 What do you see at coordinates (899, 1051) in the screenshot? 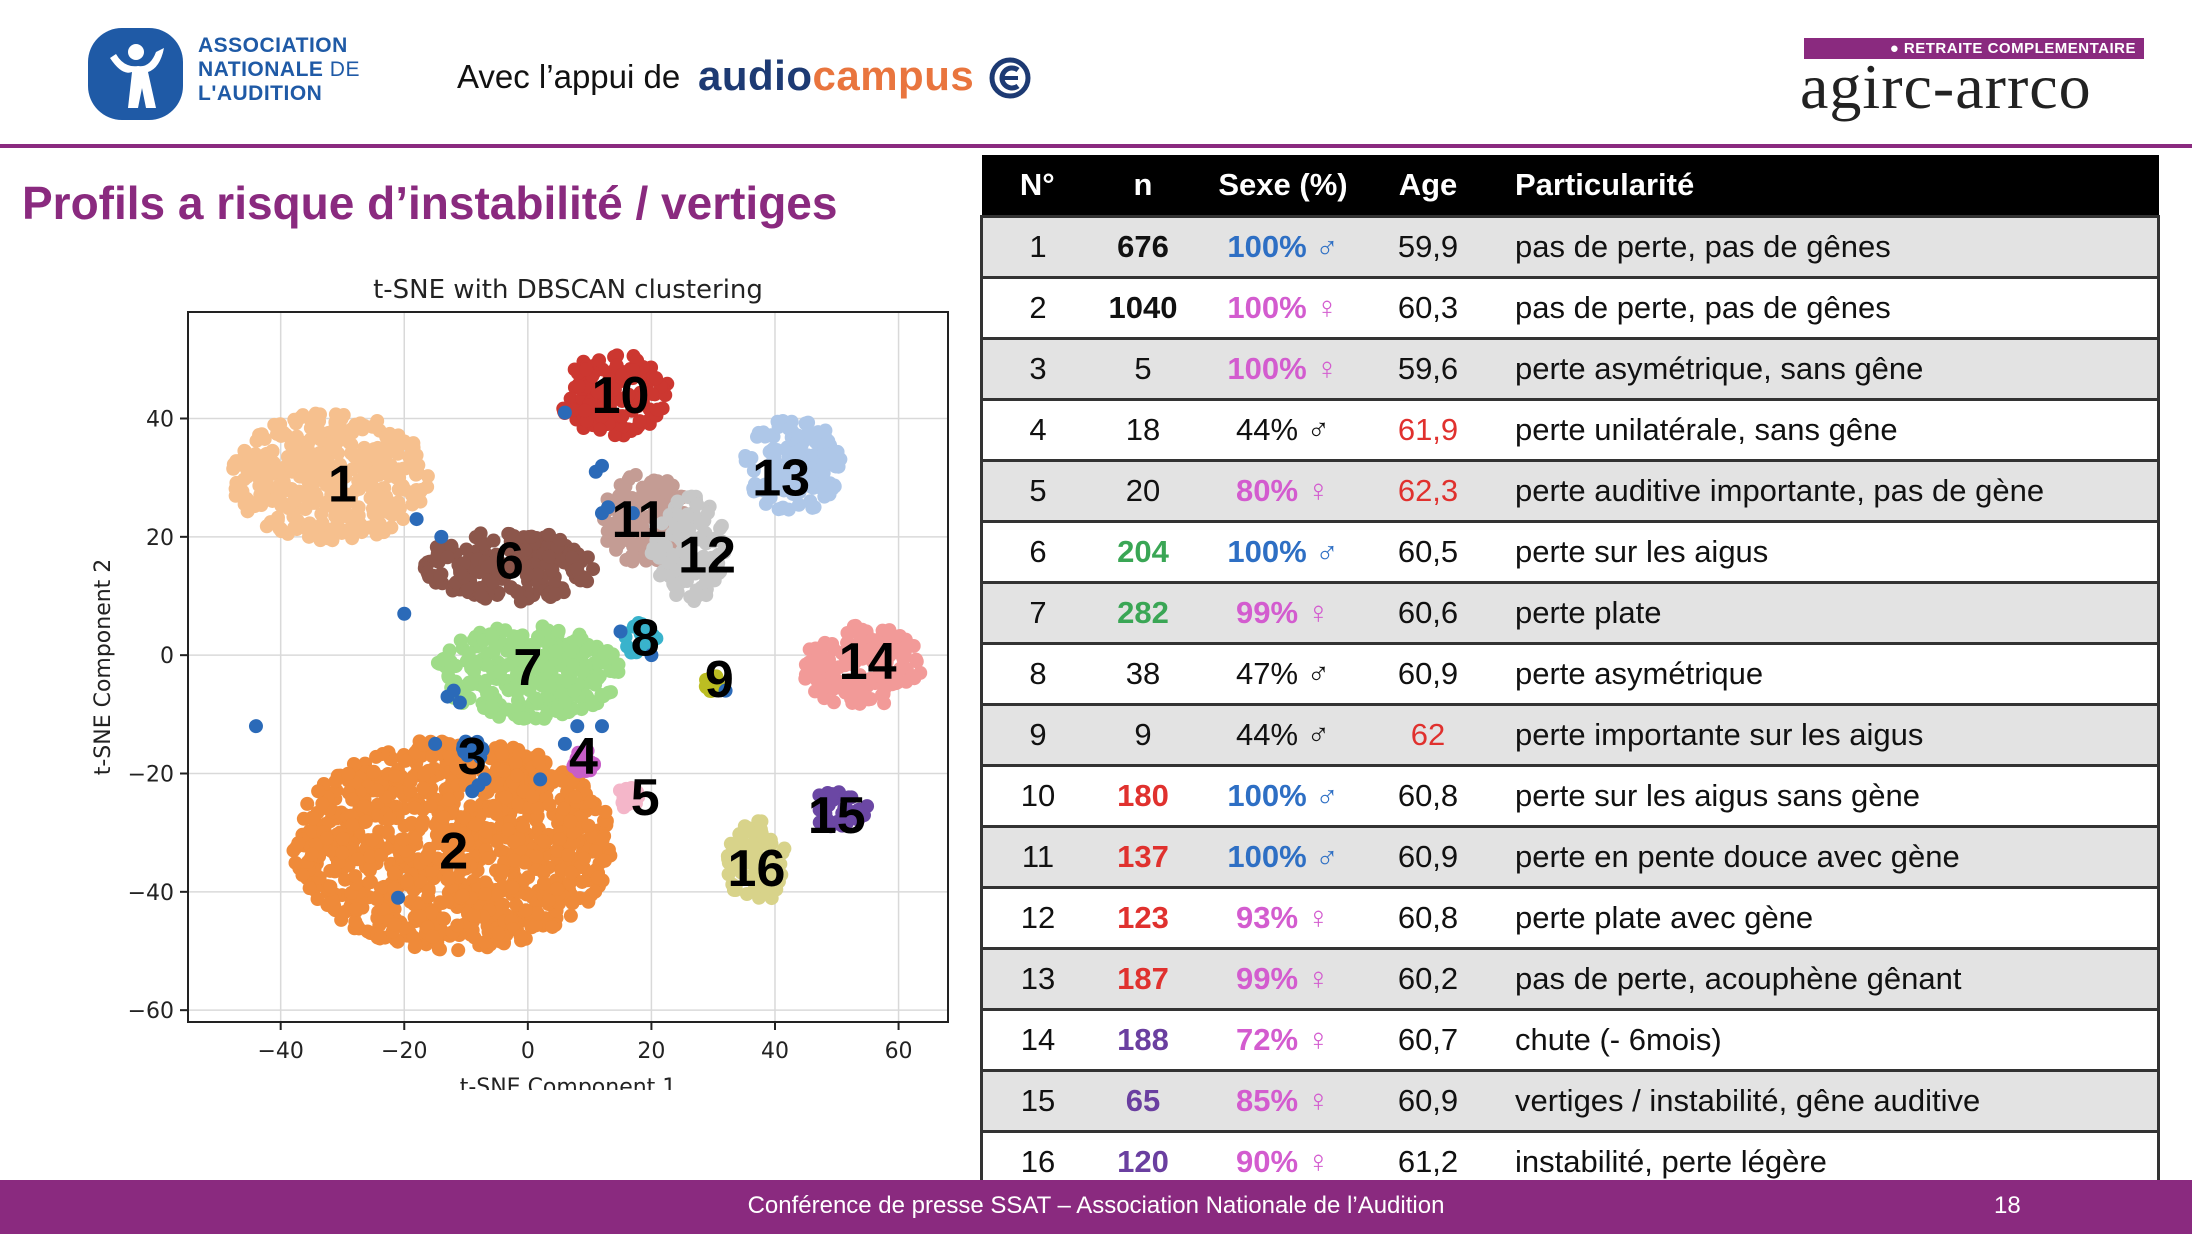
I see `x-tick-label: 60` at bounding box center [899, 1051].